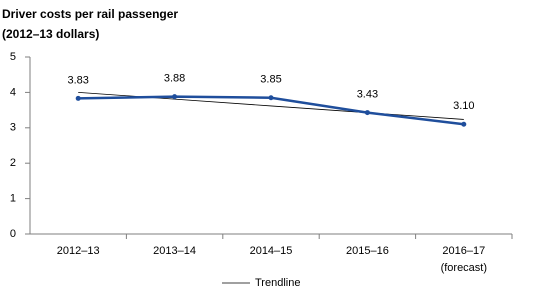 The image size is (534, 300). Describe the element at coordinates (271, 110) in the screenshot. I see `data-line` at that location.